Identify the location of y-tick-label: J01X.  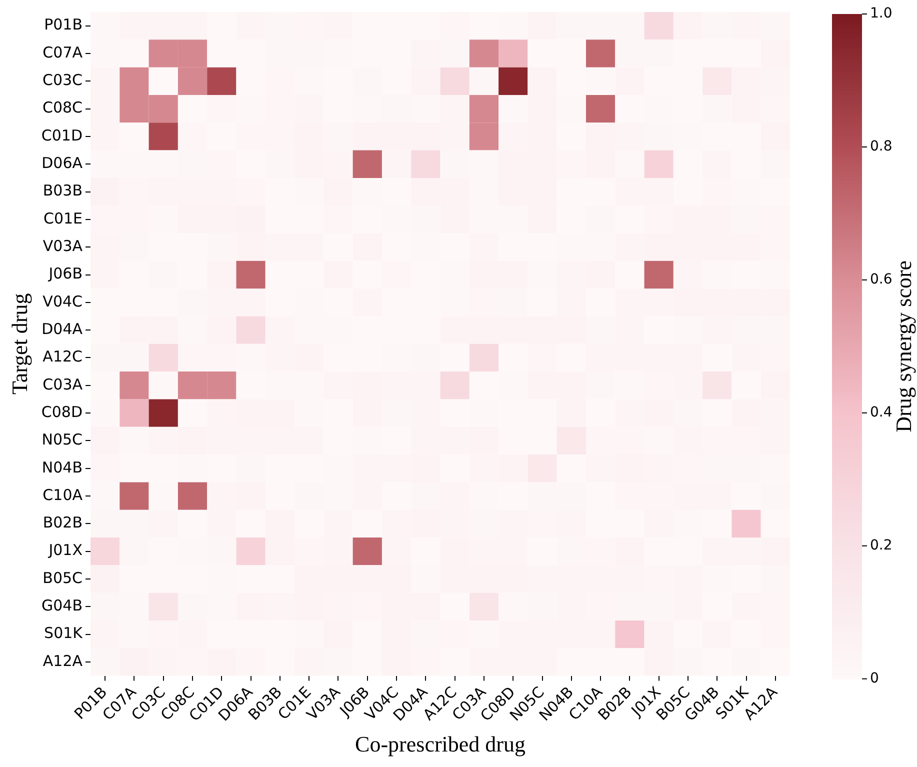
(65, 550).